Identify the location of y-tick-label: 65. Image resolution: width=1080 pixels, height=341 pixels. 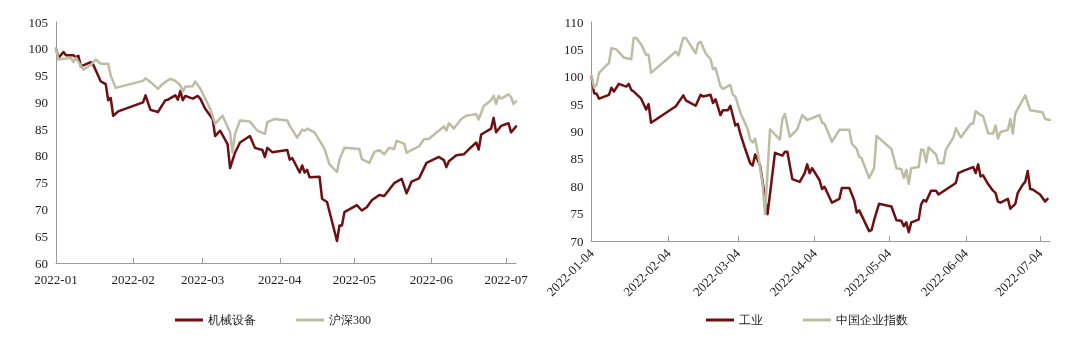
(41, 236).